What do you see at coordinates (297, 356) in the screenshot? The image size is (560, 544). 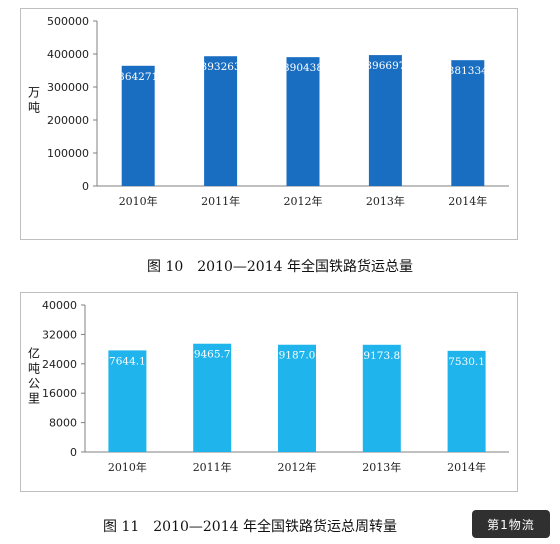 I see `bar-value-label: 29187.09` at bounding box center [297, 356].